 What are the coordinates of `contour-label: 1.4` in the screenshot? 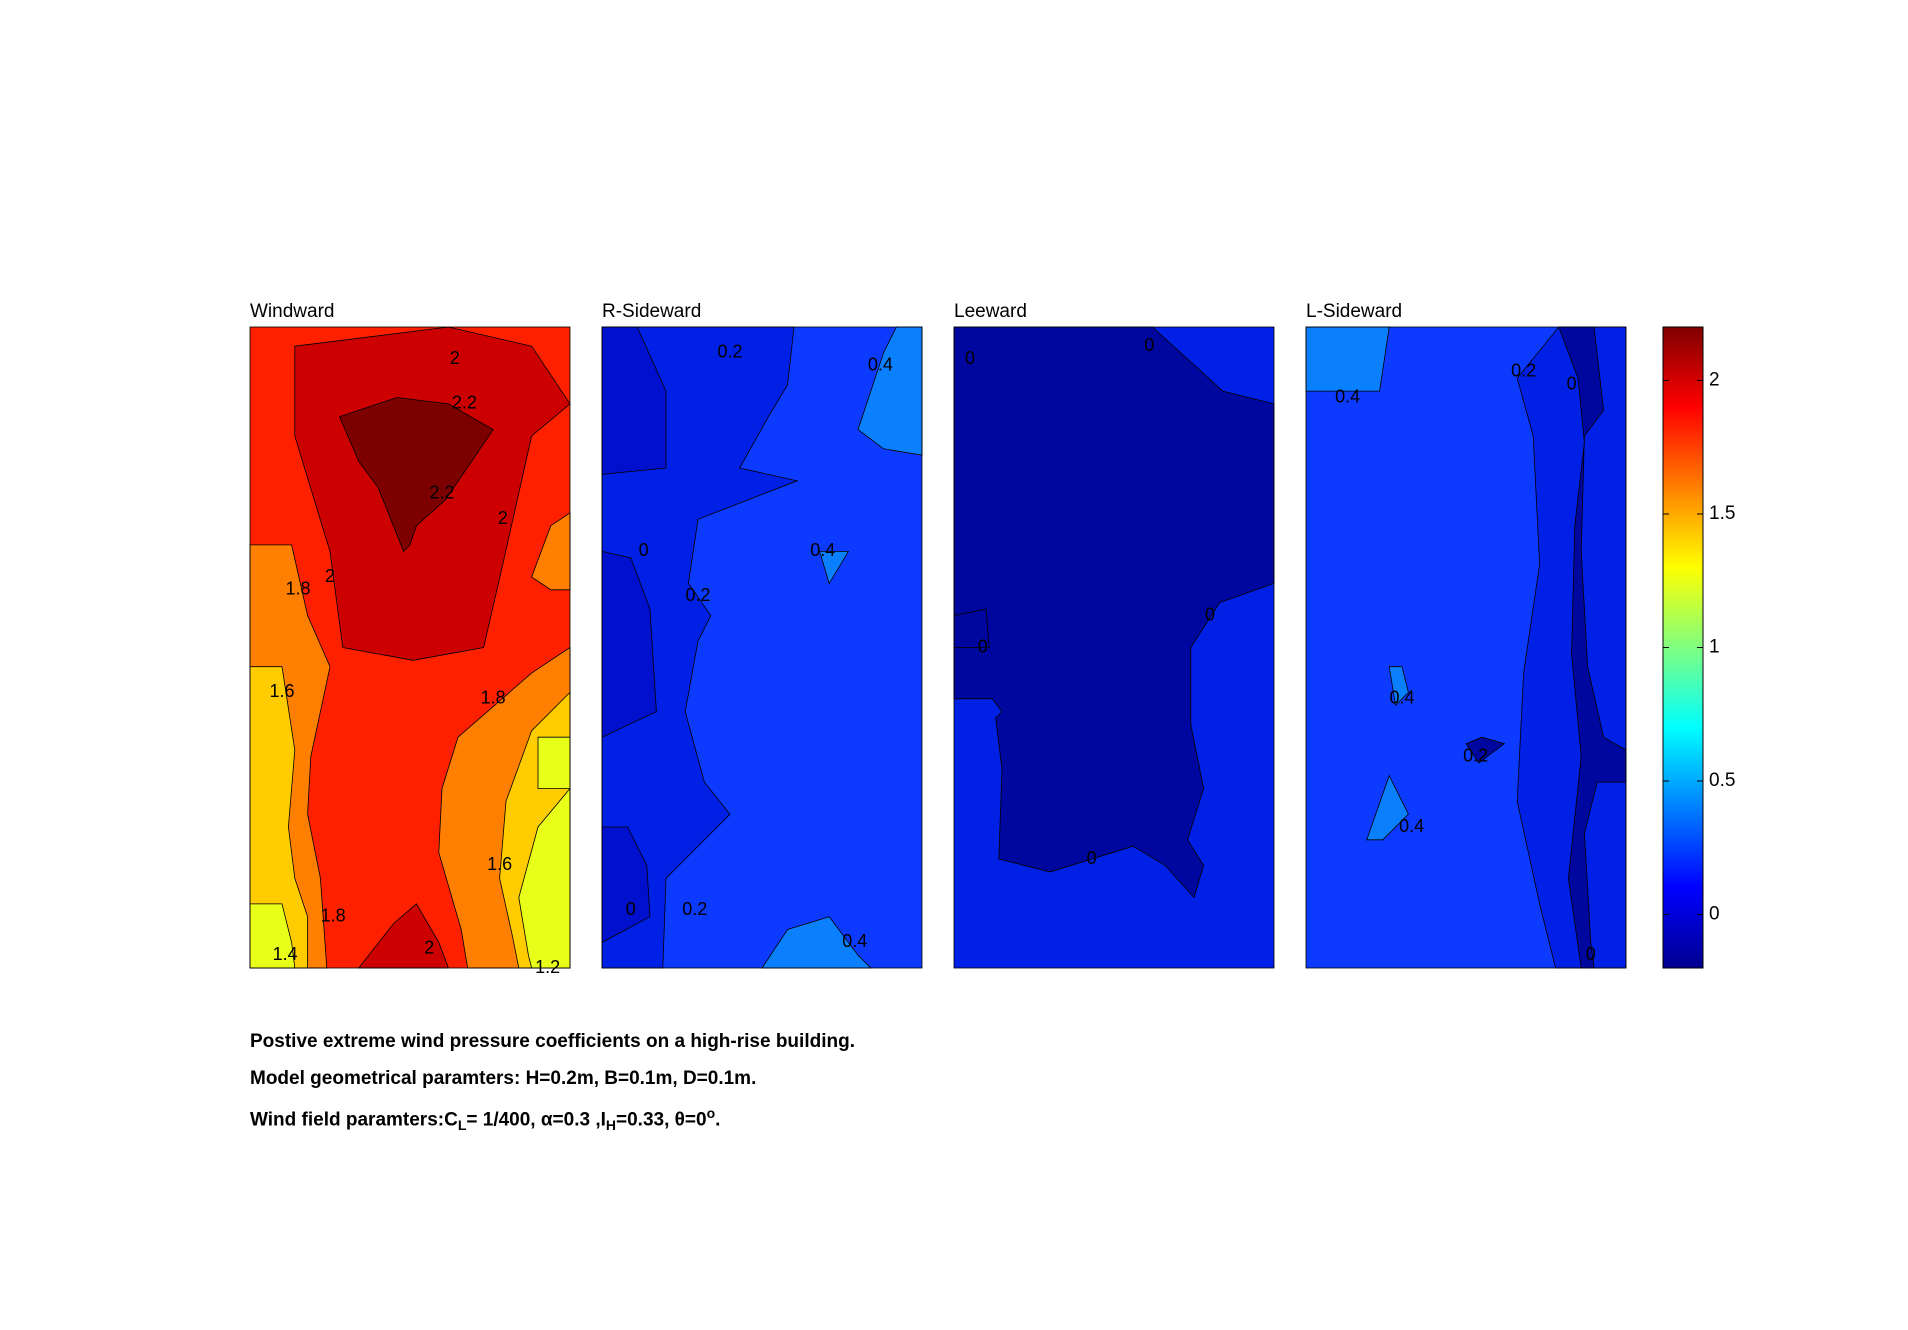 It's located at (285, 954).